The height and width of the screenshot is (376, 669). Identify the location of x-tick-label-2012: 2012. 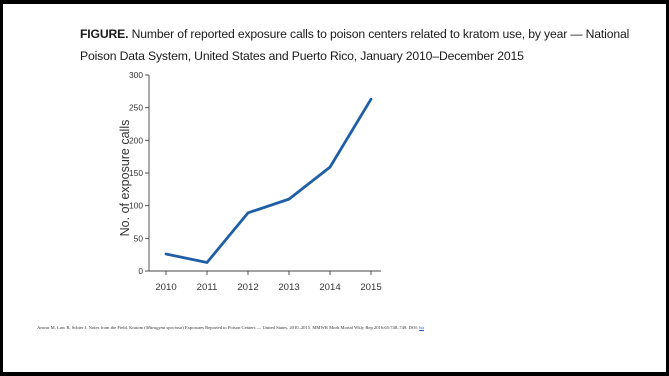
(247, 287).